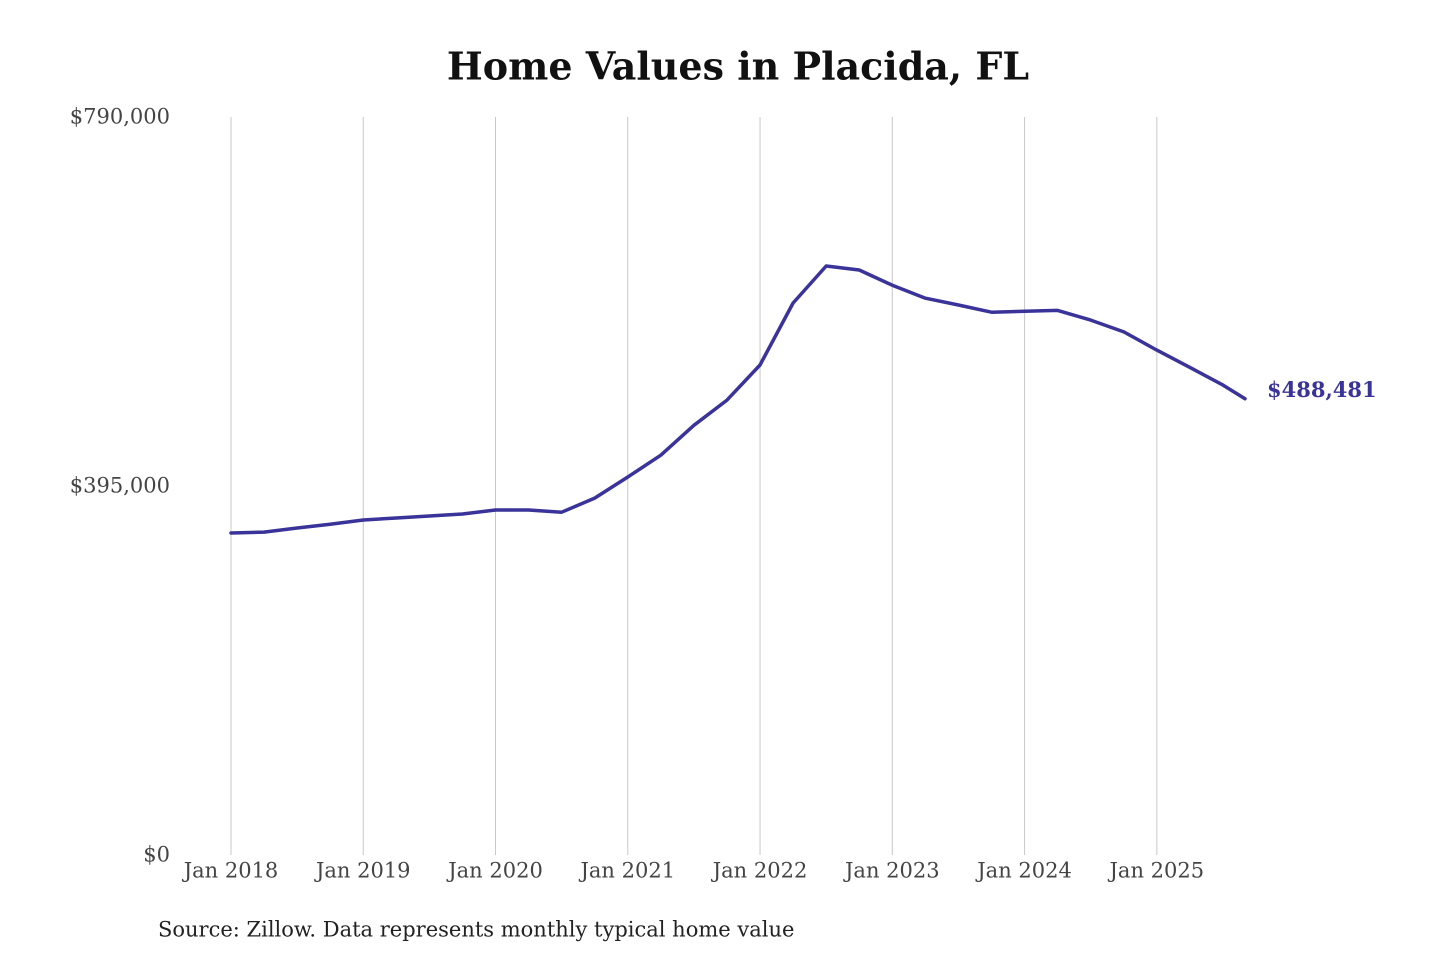 This screenshot has height=960, width=1440. Describe the element at coordinates (891, 871) in the screenshot. I see `x-tick-label: Jan 2023` at that location.